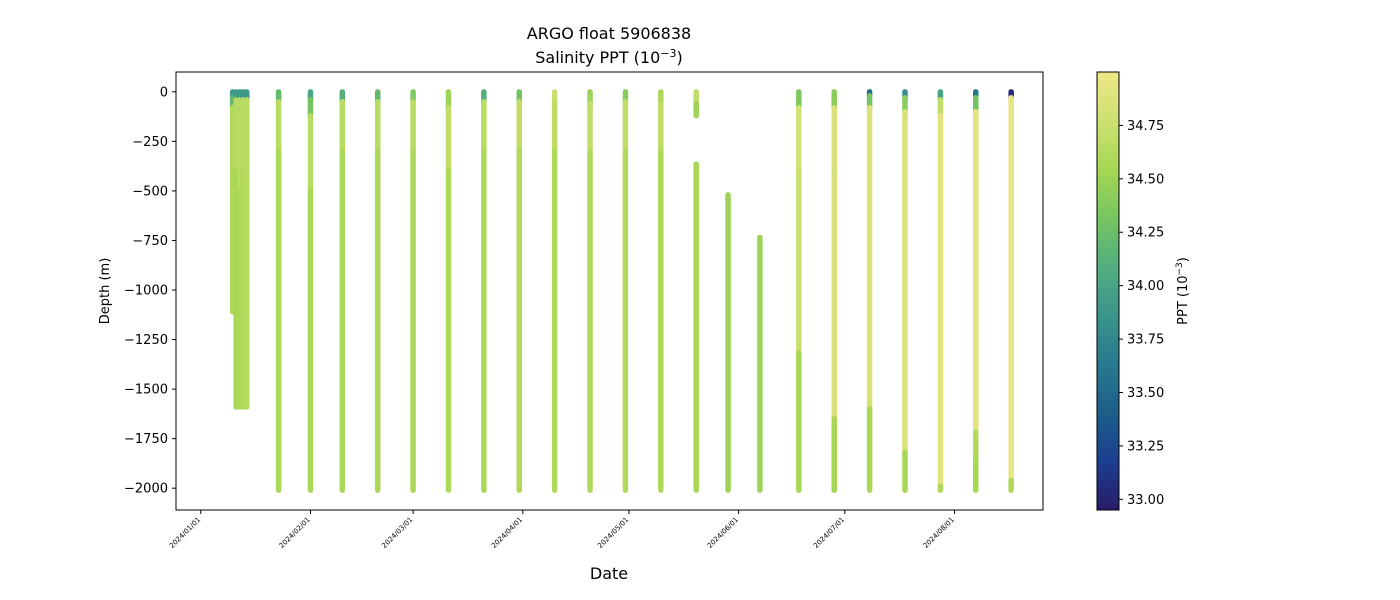 The image size is (1400, 600). Describe the element at coordinates (939, 533) in the screenshot. I see `x-tick-label-7: 2024/08/01` at that location.